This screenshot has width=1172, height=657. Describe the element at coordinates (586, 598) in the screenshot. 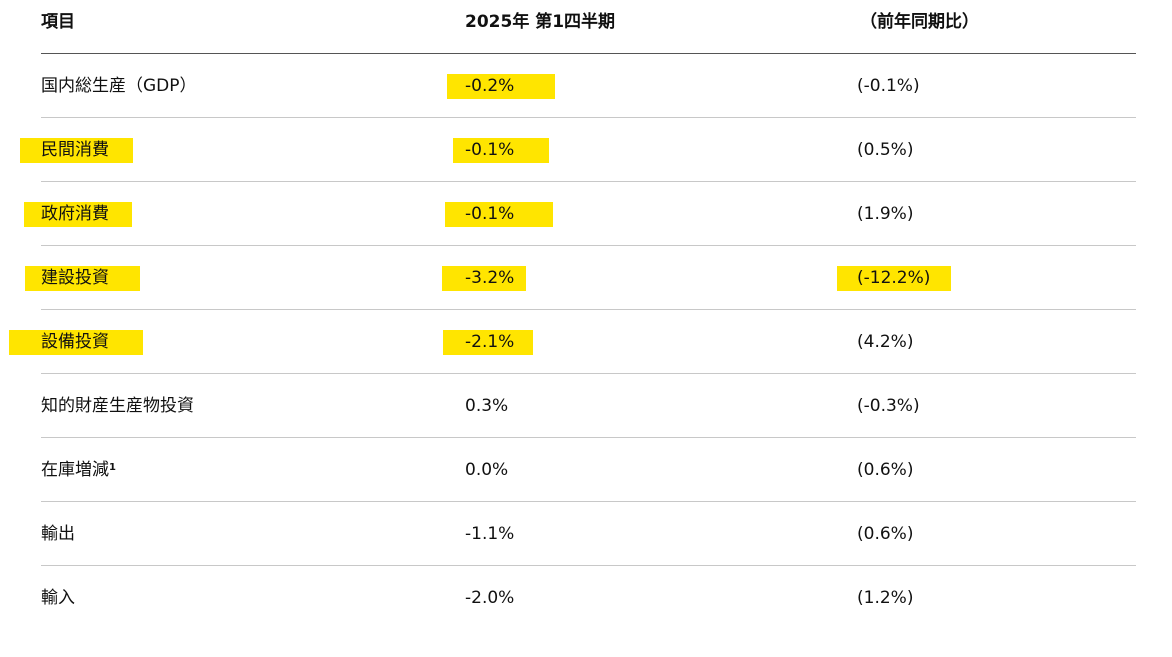

I see `table-row: 輸入 -2.0% (1.2%)` at that location.